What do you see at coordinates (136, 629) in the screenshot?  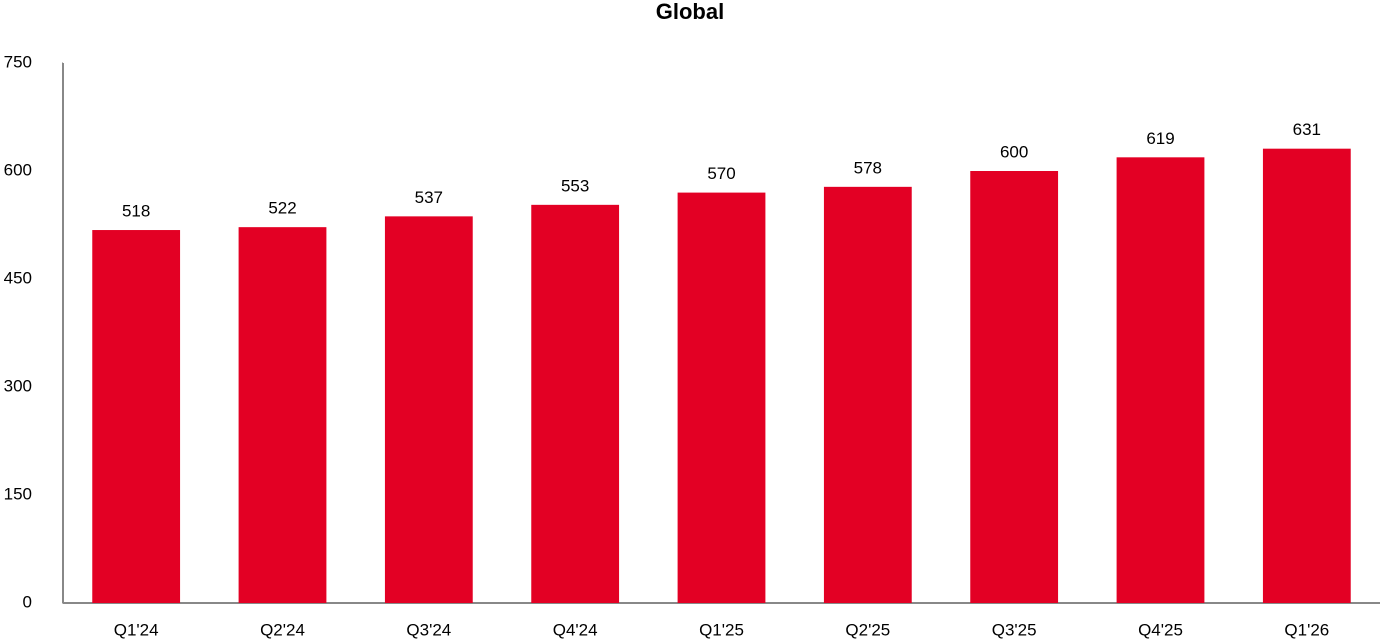 I see `x-tick-label: Q1'24` at bounding box center [136, 629].